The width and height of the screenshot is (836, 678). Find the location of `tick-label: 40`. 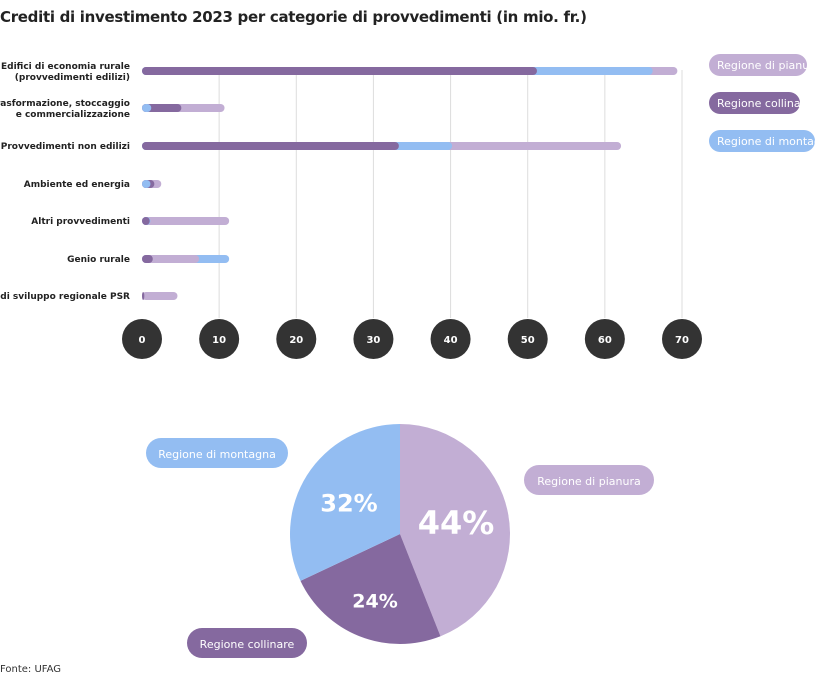

tick-label: 40 is located at coordinates (451, 340).